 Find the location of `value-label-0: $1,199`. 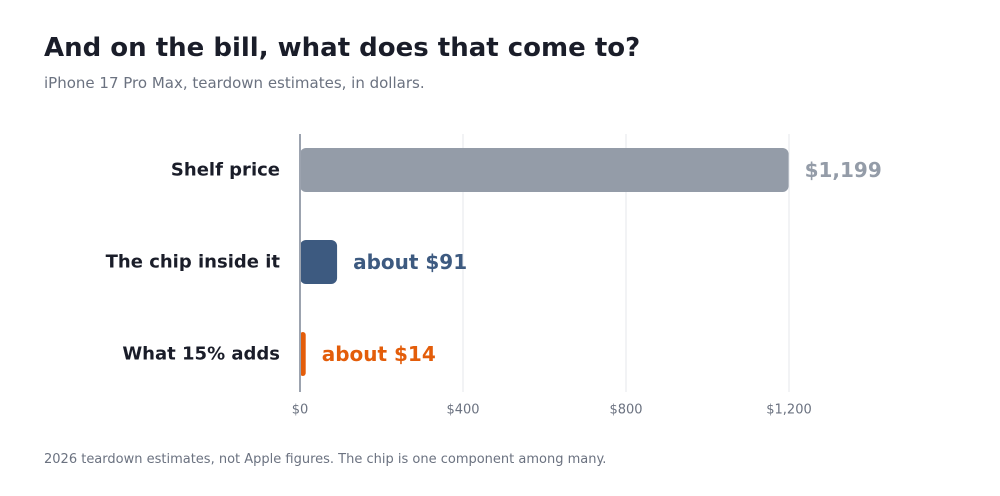

value-label-0: $1,199 is located at coordinates (843, 170).